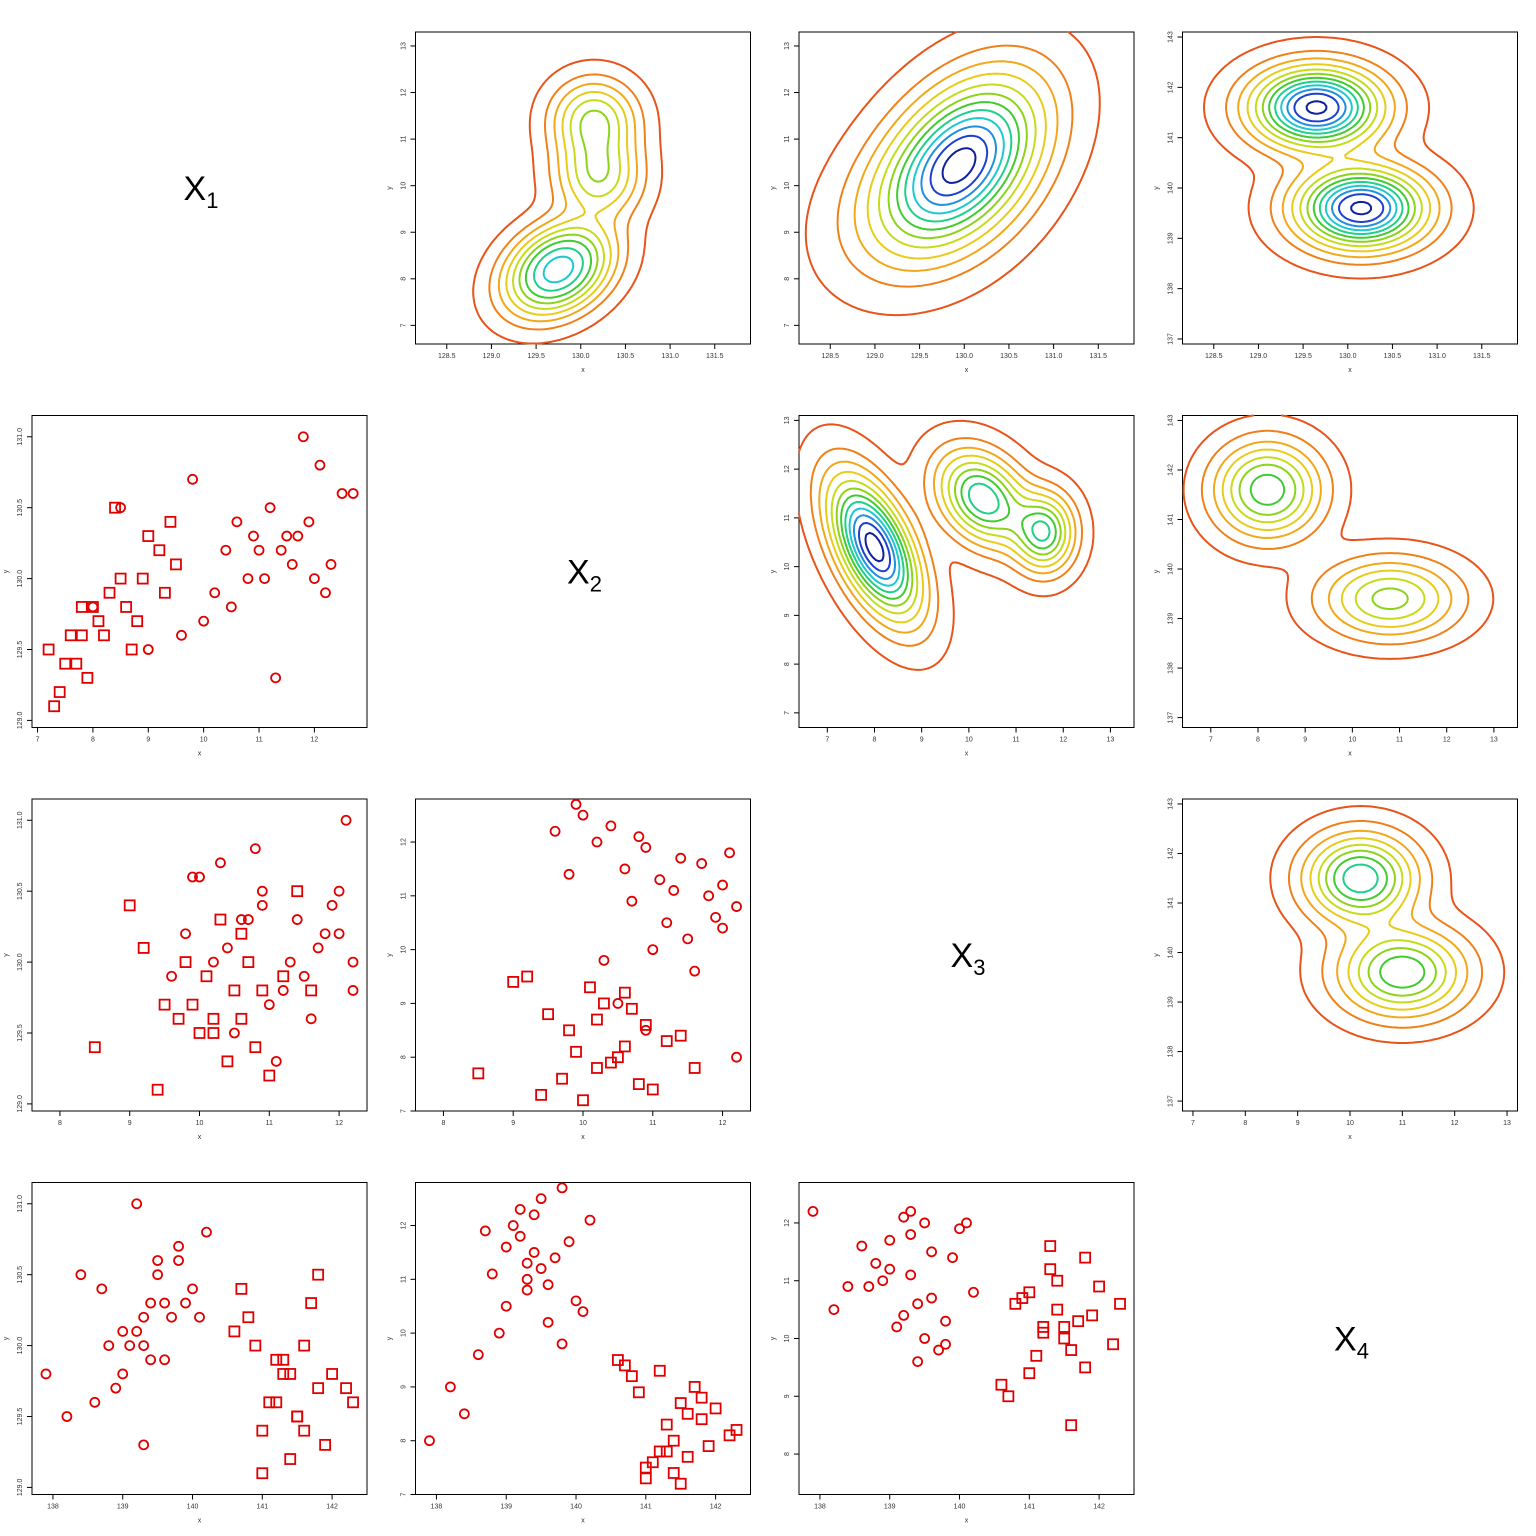 The height and width of the screenshot is (1536, 1536). What do you see at coordinates (890, 1507) in the screenshot?
I see `x-tick-label: 139` at bounding box center [890, 1507].